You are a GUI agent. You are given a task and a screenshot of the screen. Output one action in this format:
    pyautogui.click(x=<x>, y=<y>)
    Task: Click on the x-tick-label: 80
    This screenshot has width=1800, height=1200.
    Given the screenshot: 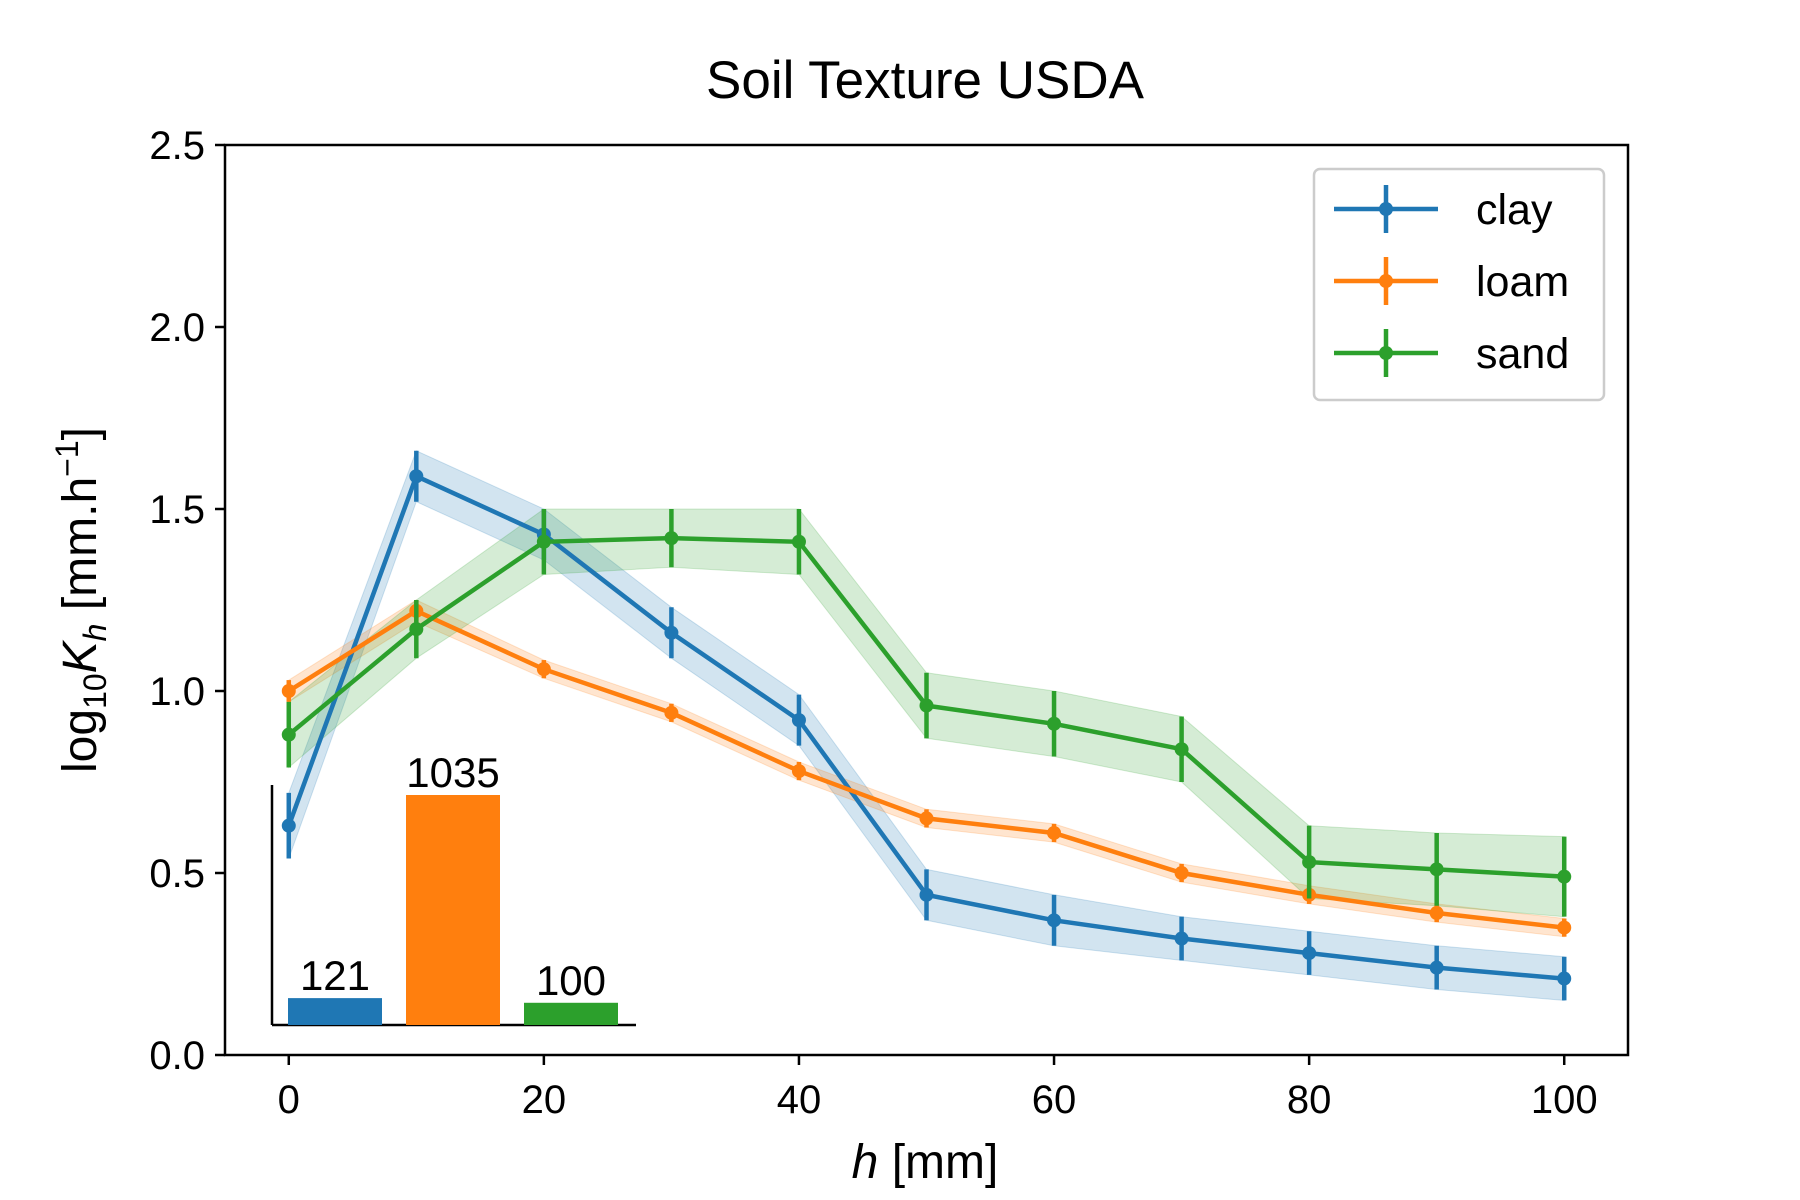 What is the action you would take?
    pyautogui.click(x=1309, y=1100)
    